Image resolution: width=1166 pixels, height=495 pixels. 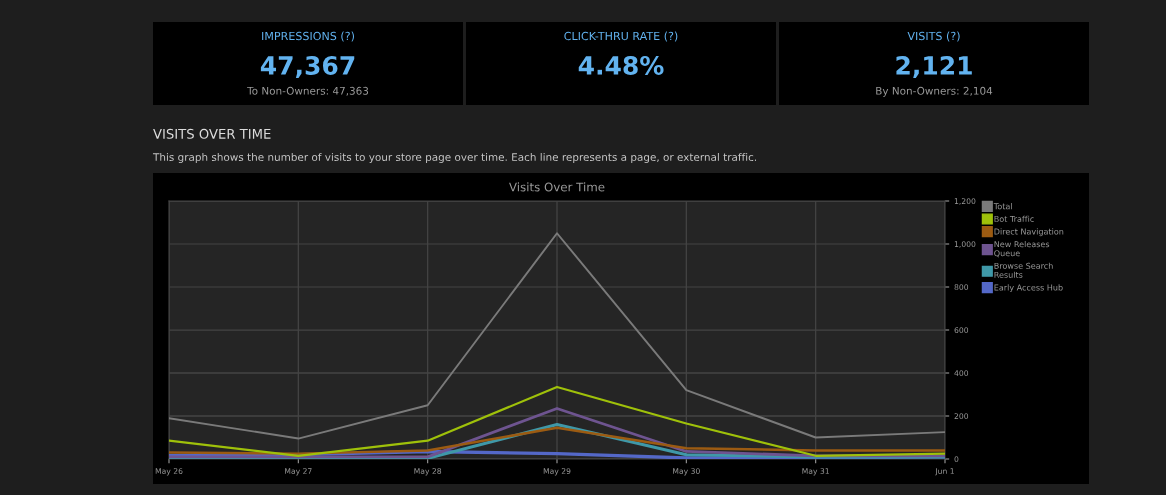 I want to click on text: 2,121, so click(x=934, y=67).